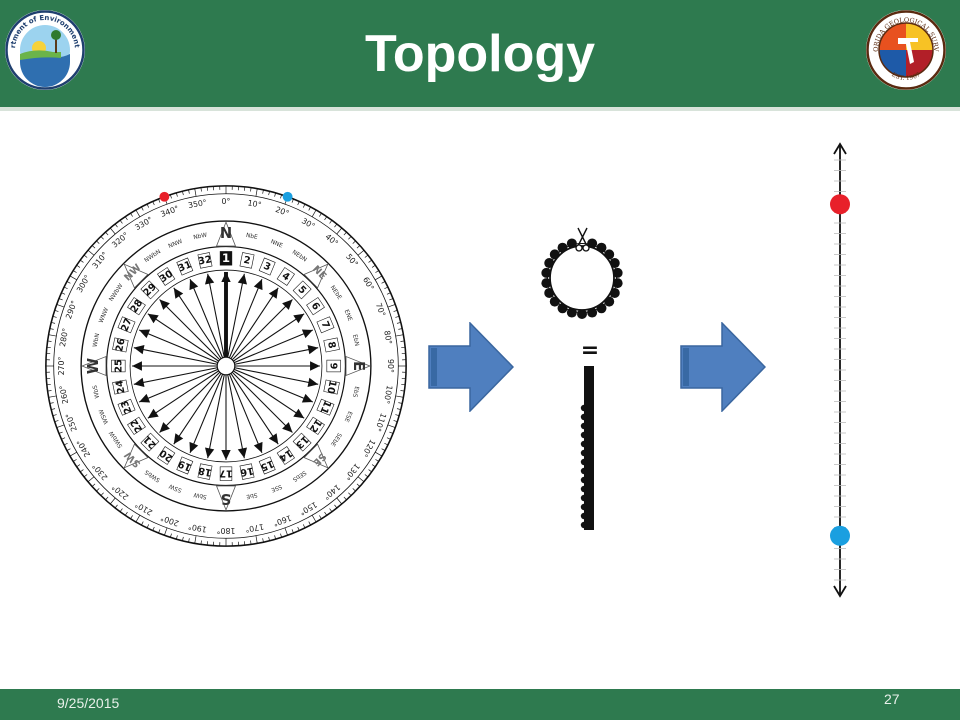 The width and height of the screenshot is (960, 720). Describe the element at coordinates (355, 340) in the screenshot. I see `compass-point-label: EbN` at that location.